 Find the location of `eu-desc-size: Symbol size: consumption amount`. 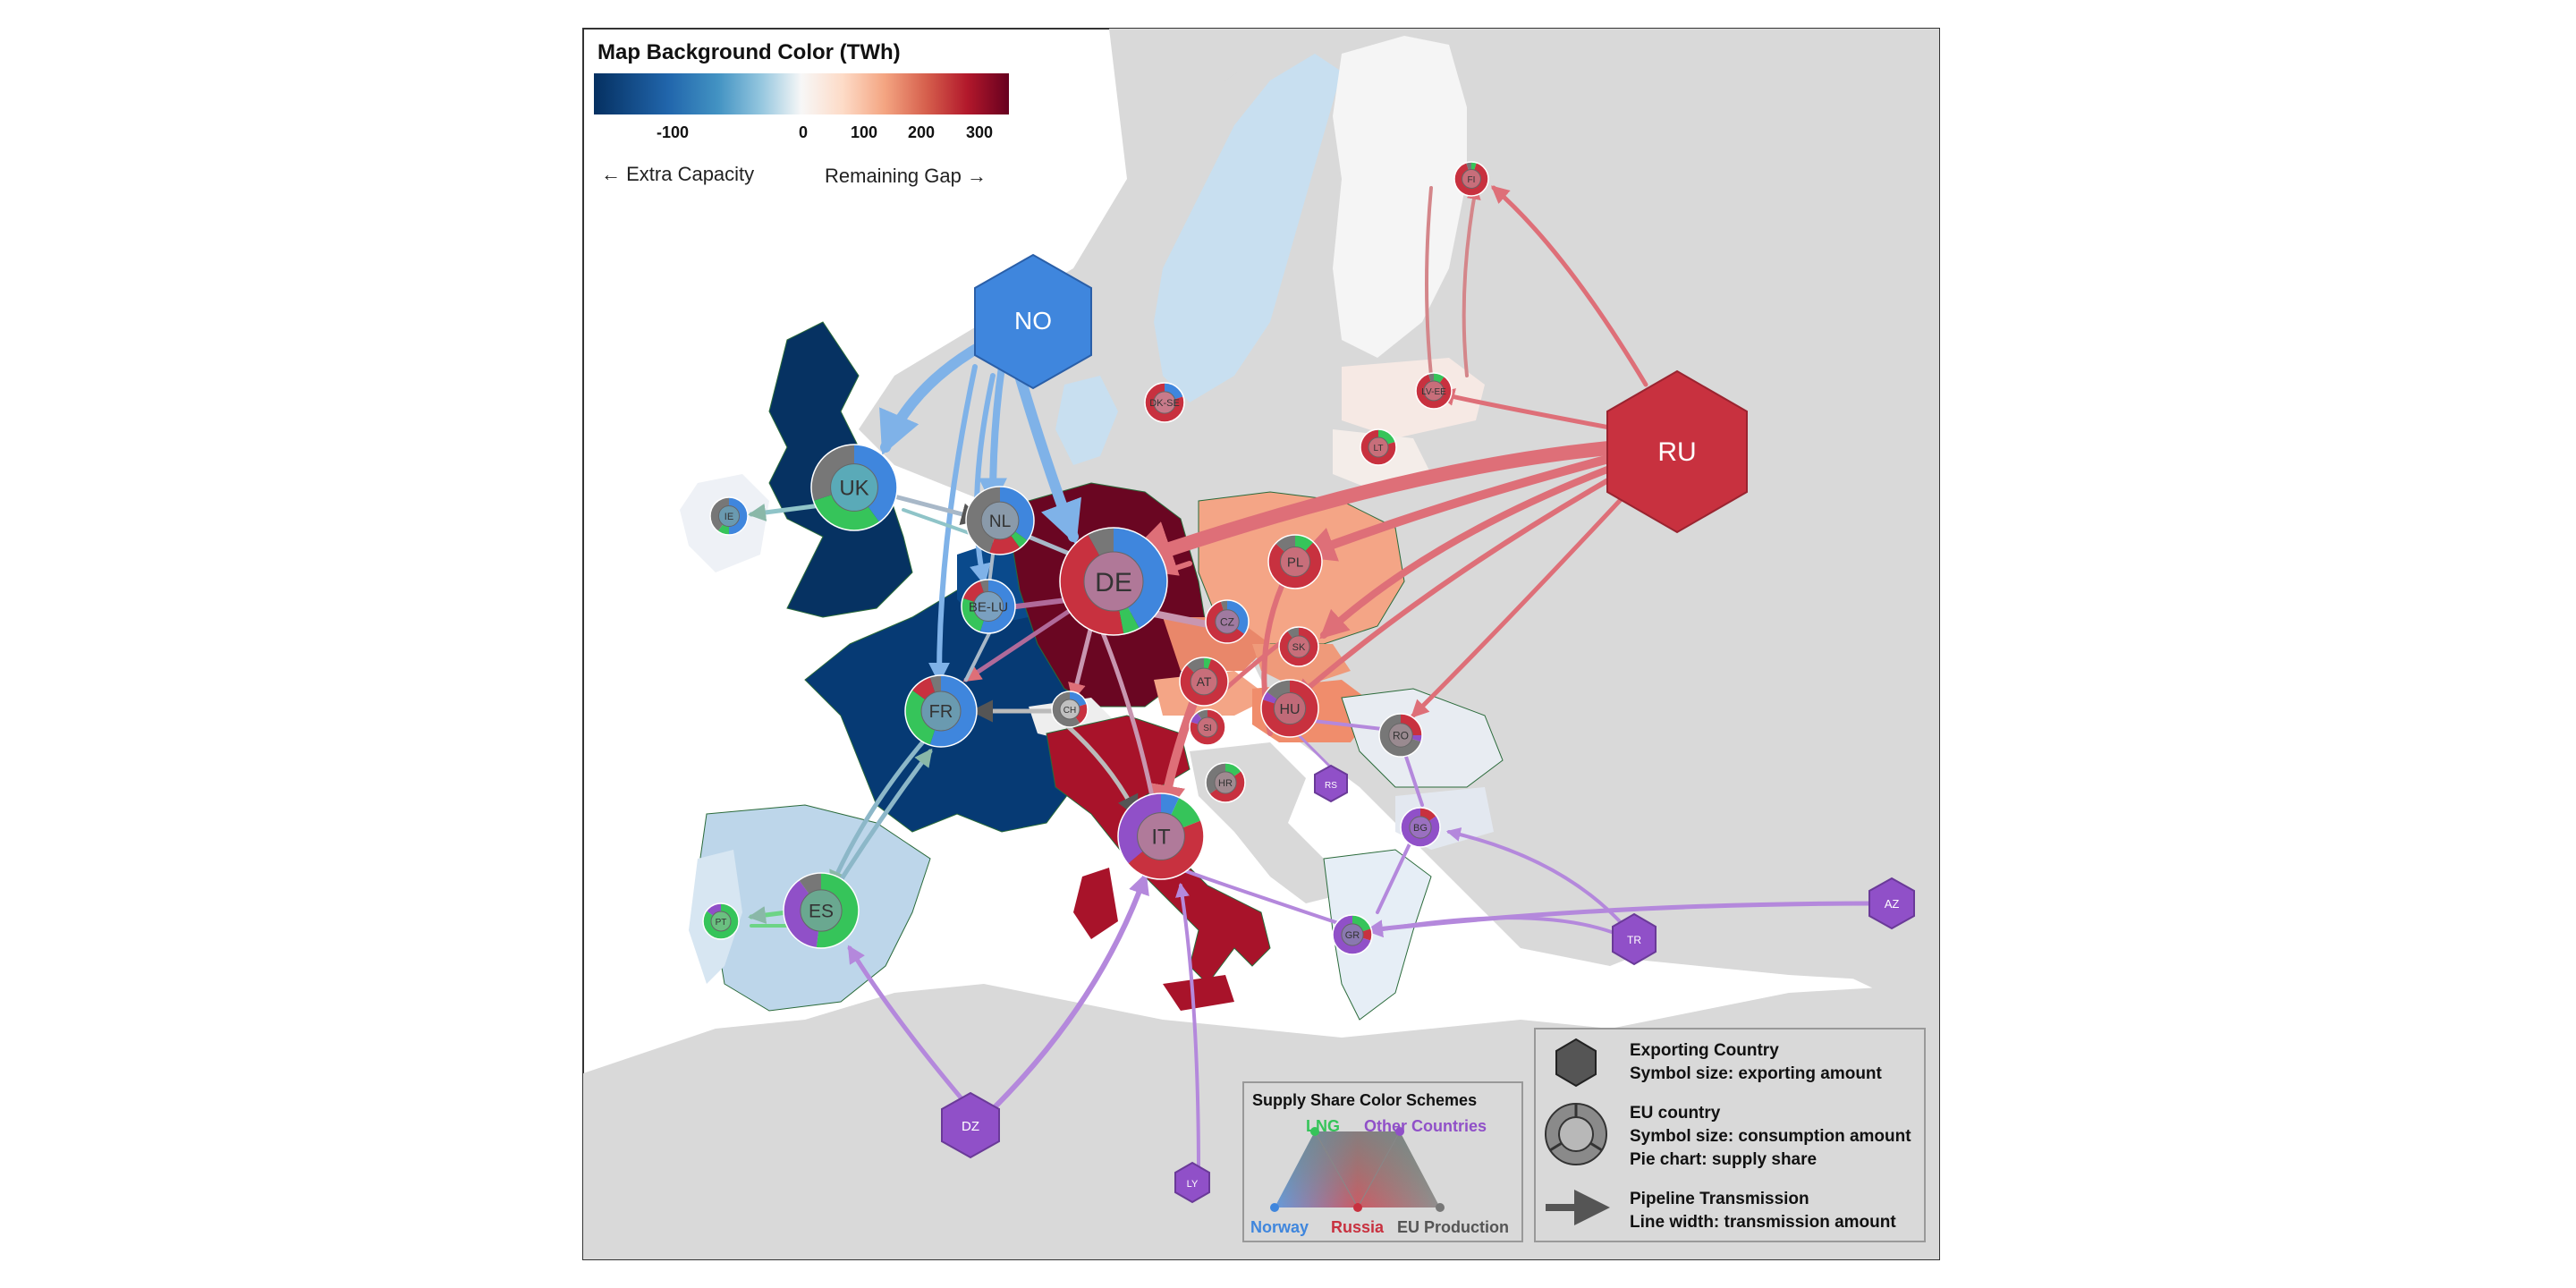

eu-desc-size: Symbol size: consumption amount is located at coordinates (1770, 1136).